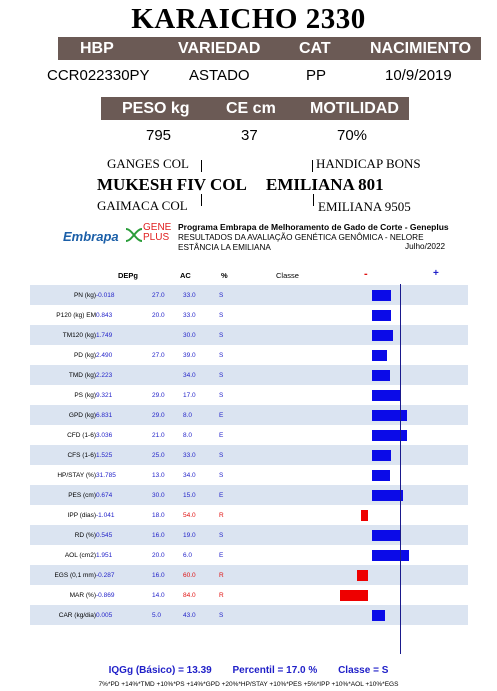 The width and height of the screenshot is (497, 691). I want to click on row-ac: 29.0, so click(167, 395).